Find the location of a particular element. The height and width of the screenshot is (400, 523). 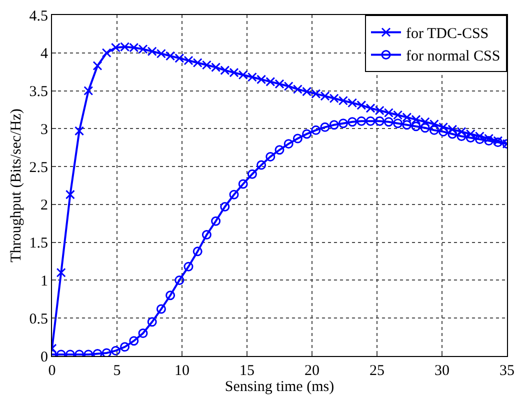

x-tick-label: 20 is located at coordinates (312, 371).